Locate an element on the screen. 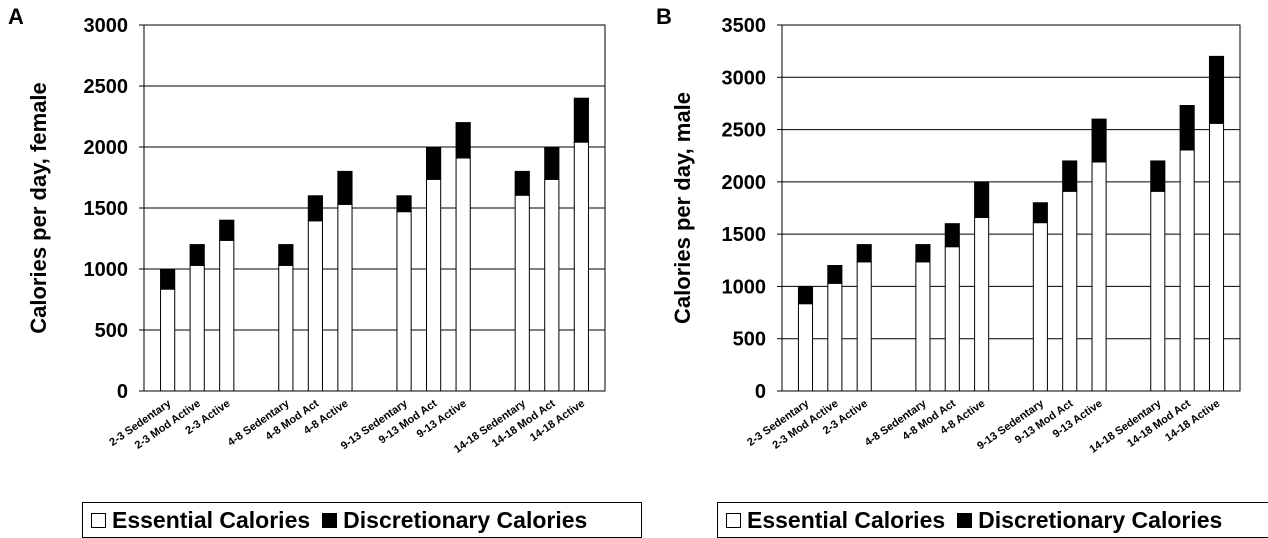 The image size is (1268, 538). y-axis-label: Calories per day, female is located at coordinates (38, 208).